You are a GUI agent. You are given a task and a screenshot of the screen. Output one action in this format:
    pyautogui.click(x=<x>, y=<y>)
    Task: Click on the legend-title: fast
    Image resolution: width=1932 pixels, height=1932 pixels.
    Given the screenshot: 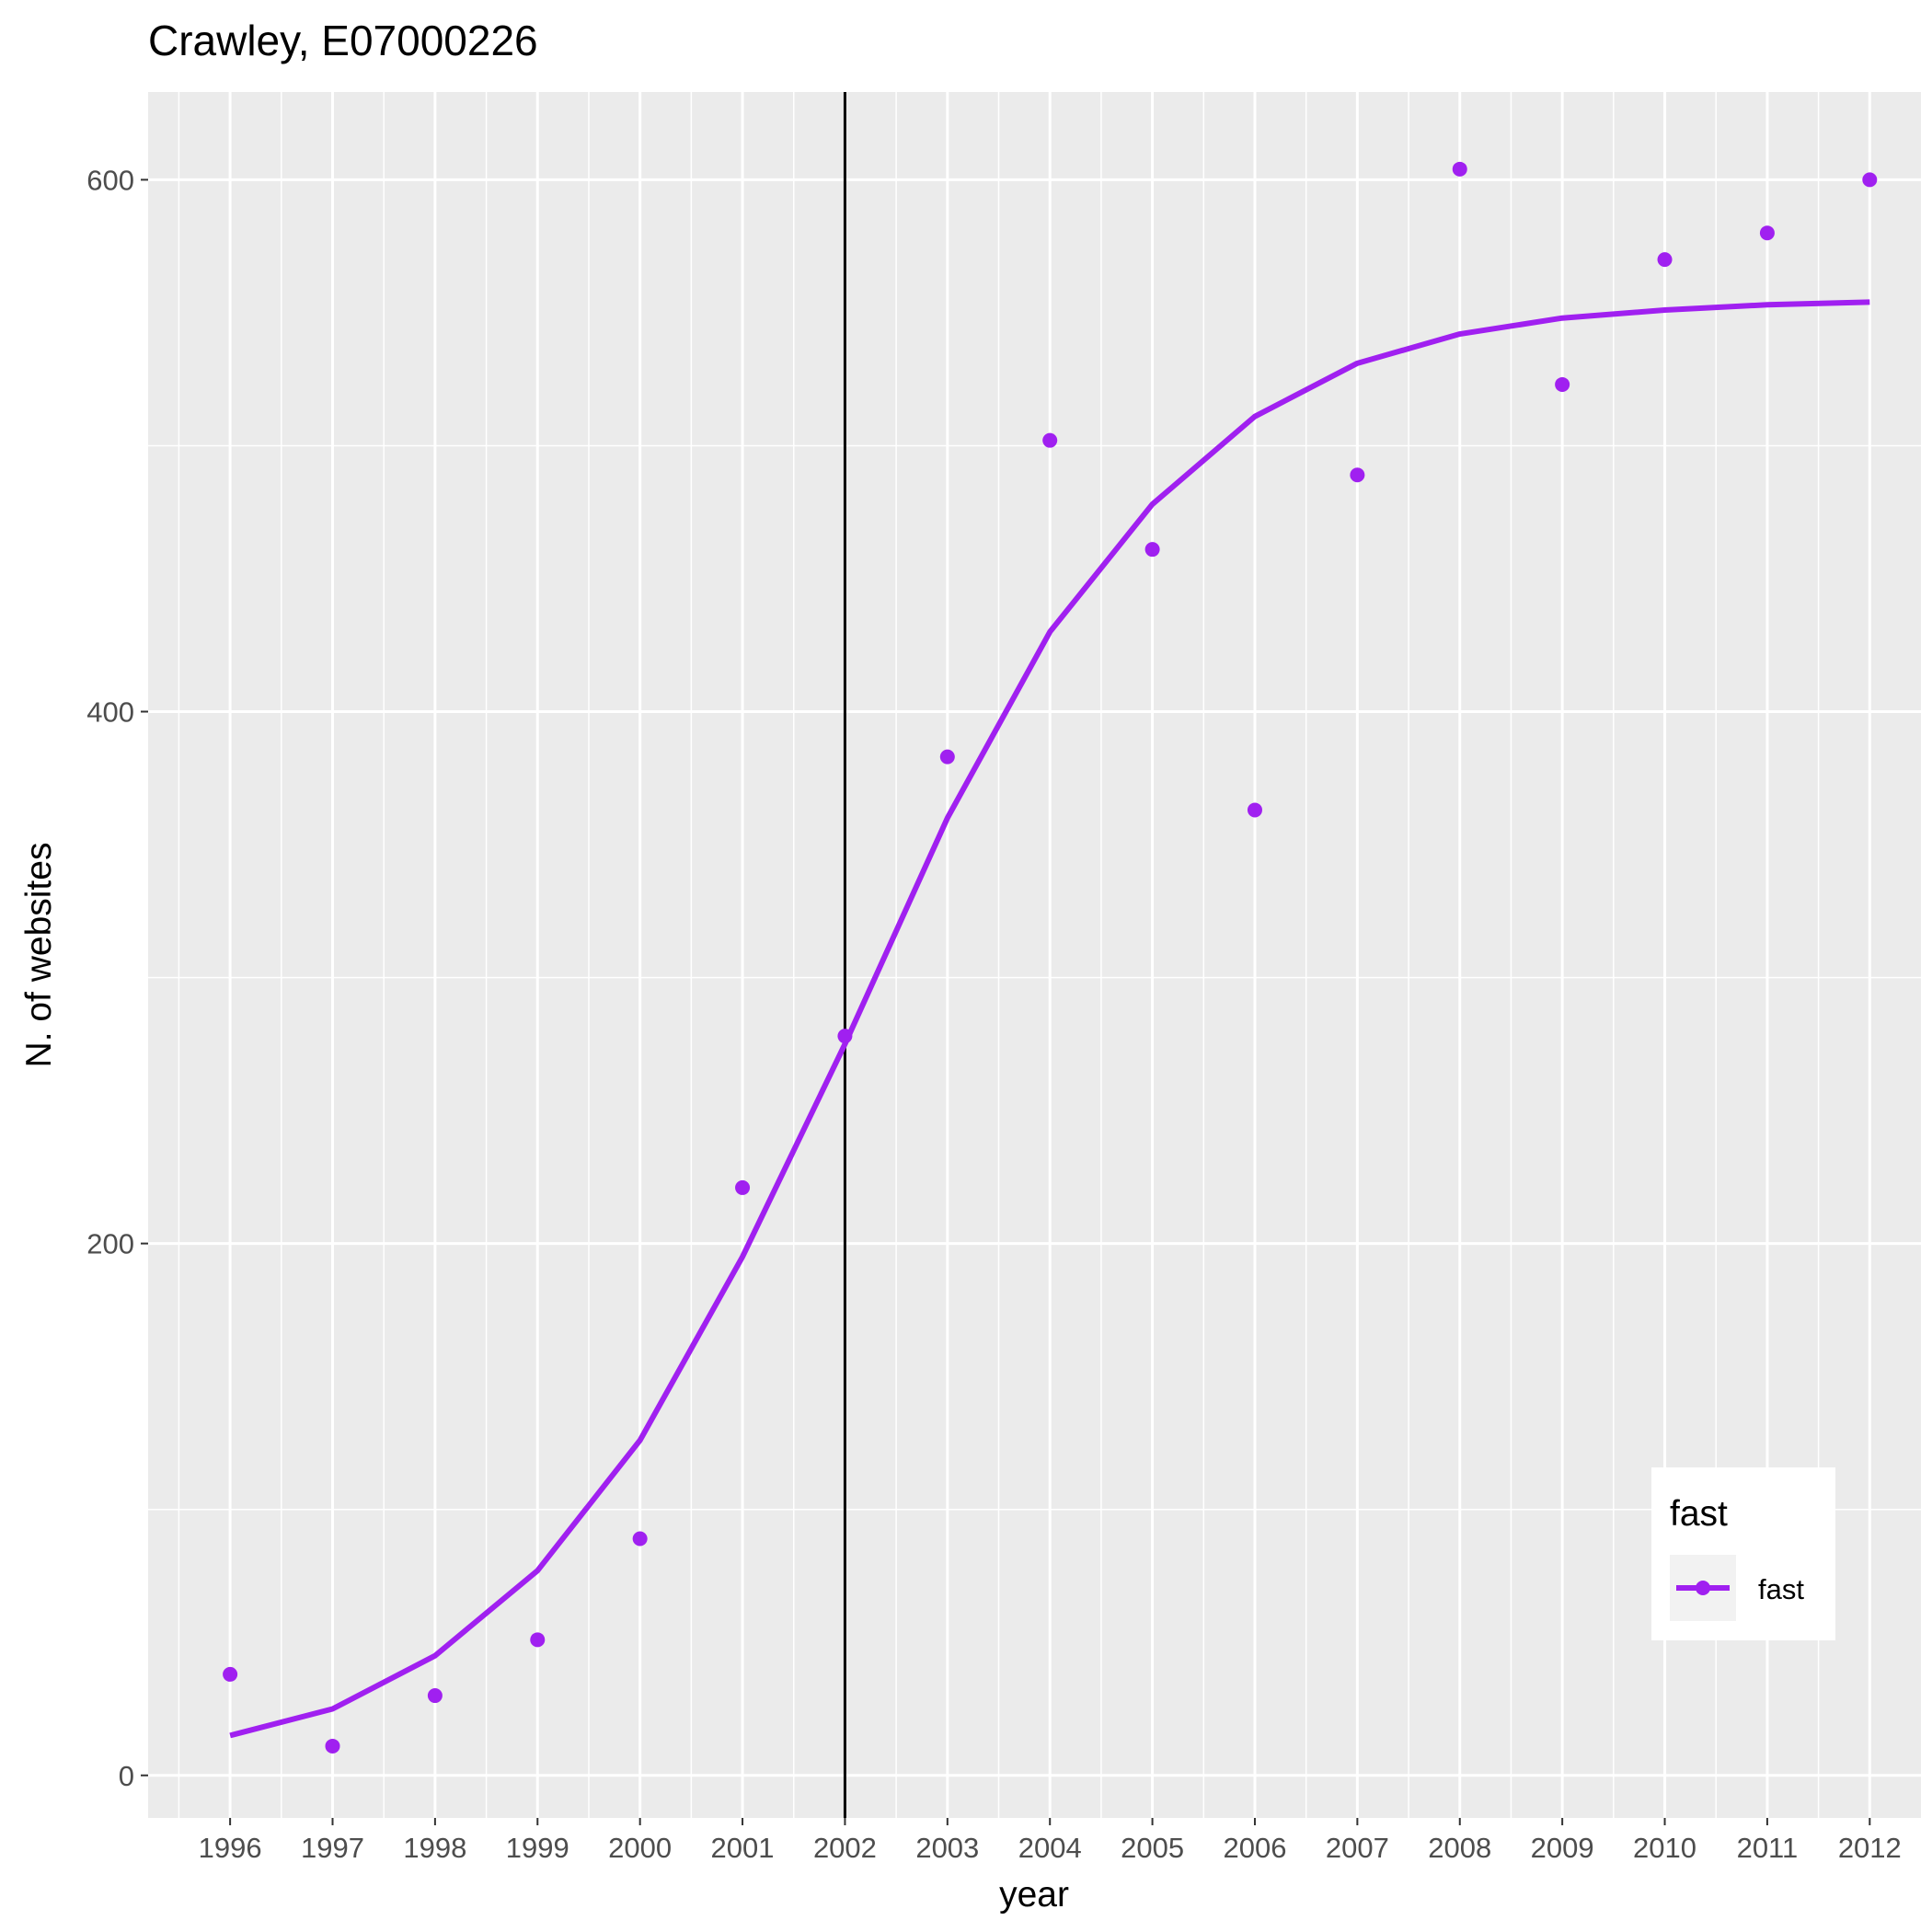 What is the action you would take?
    pyautogui.click(x=1699, y=1514)
    